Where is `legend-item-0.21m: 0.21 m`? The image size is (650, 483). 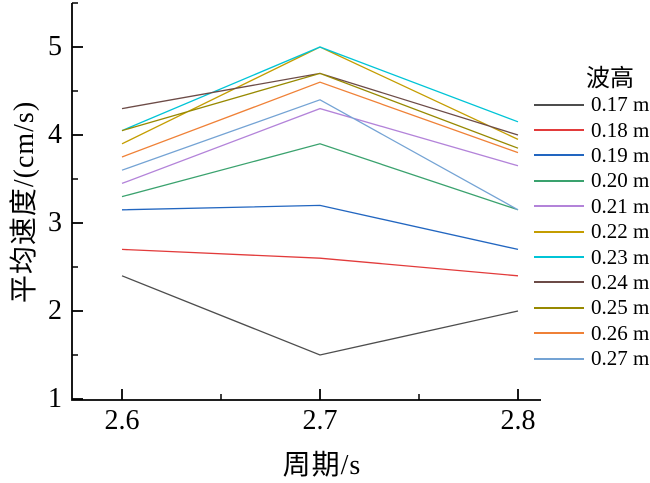
legend-item-0.21m: 0.21 m is located at coordinates (591, 206).